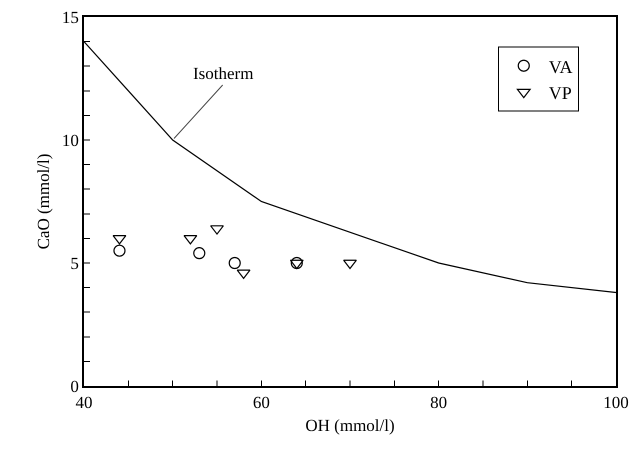  Describe the element at coordinates (439, 402) in the screenshot. I see `x-tick-label: 80` at that location.